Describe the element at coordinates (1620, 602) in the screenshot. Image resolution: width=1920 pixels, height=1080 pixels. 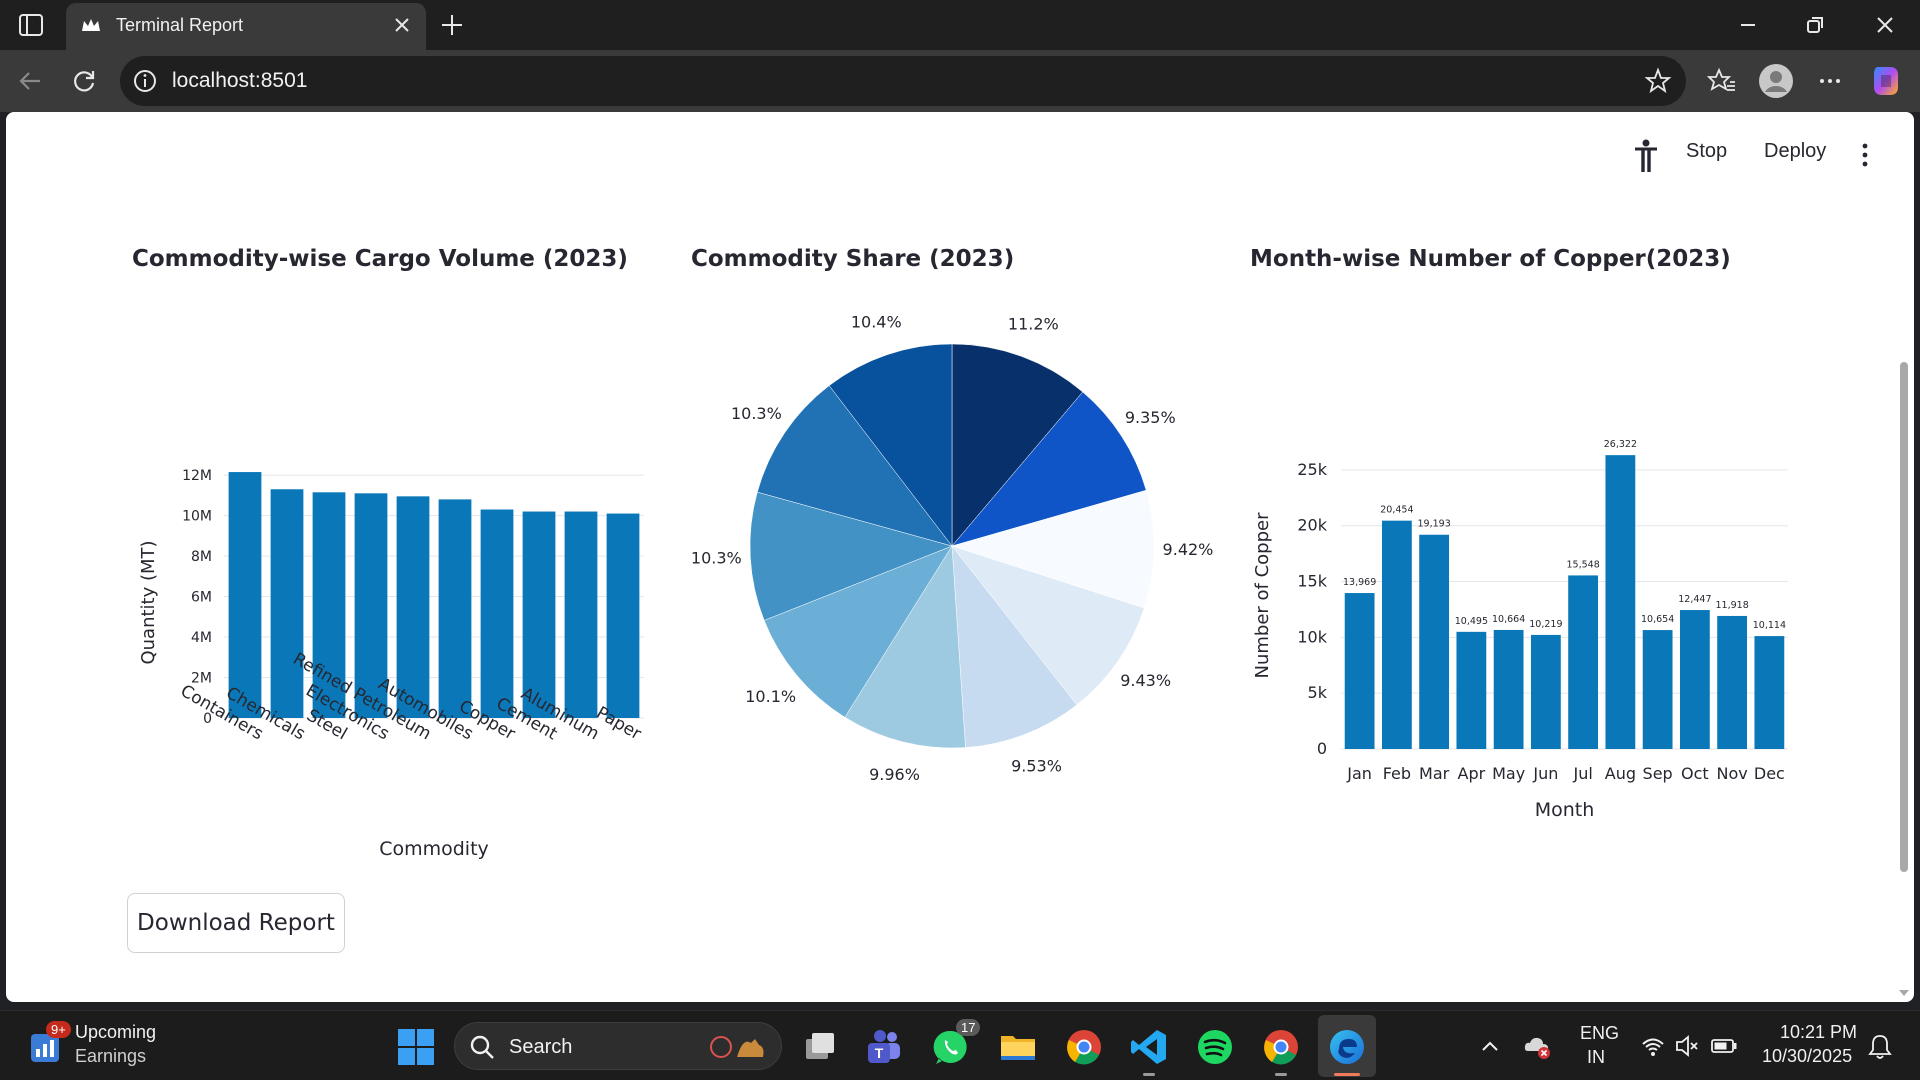
I see `bar-aug` at that location.